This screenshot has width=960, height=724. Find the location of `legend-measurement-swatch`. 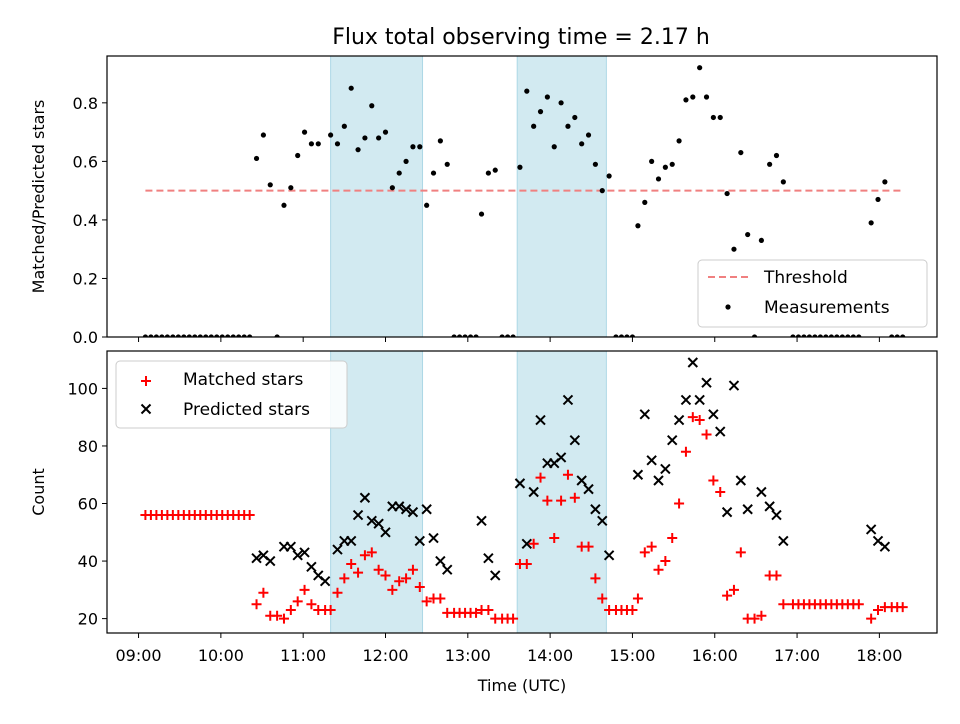

legend-measurement-swatch is located at coordinates (728, 307).